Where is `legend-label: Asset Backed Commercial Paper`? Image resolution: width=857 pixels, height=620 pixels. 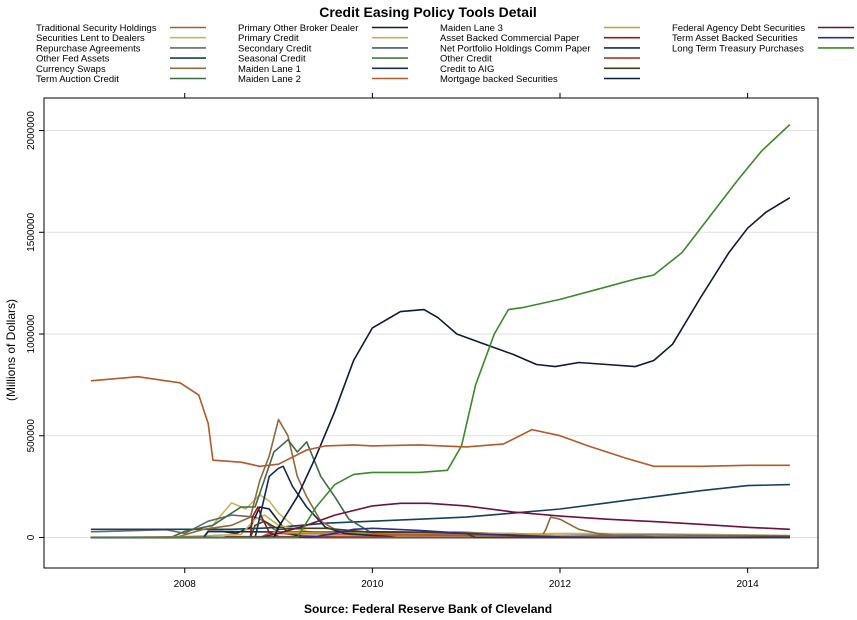 legend-label: Asset Backed Commercial Paper is located at coordinates (509, 38).